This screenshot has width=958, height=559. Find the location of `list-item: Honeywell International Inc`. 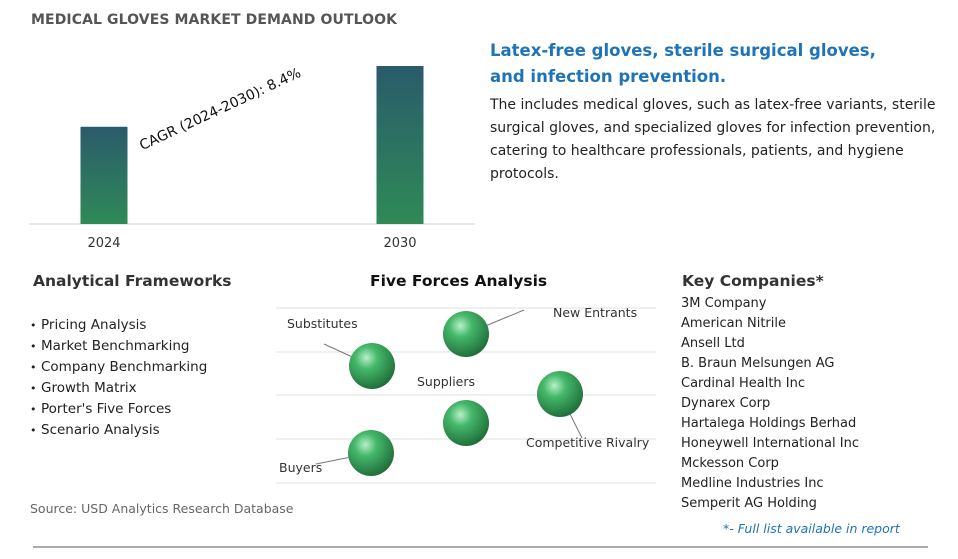

list-item: Honeywell International Inc is located at coordinates (770, 443).